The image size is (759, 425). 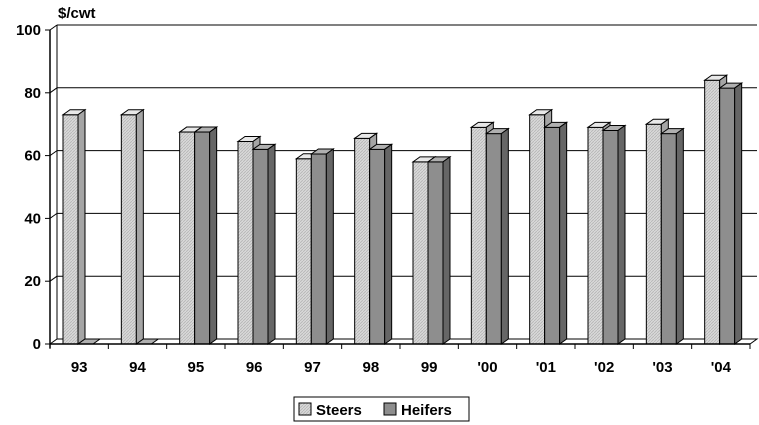 I want to click on x-tick-label: '04, so click(x=721, y=367).